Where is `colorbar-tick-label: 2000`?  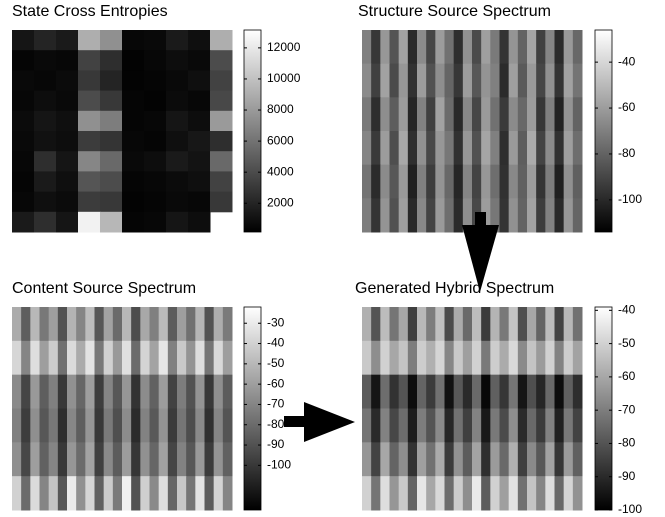
colorbar-tick-label: 2000 is located at coordinates (280, 202).